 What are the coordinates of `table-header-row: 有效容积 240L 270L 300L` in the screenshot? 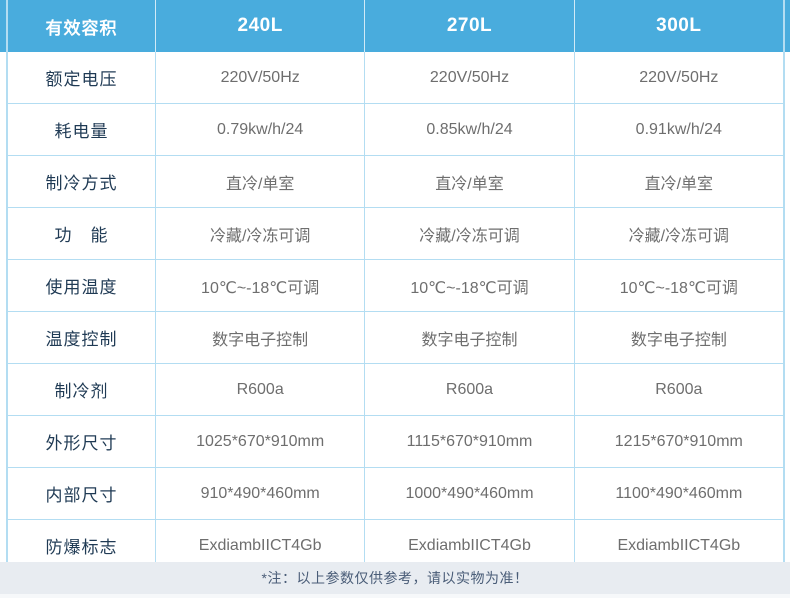 It's located at (395, 26).